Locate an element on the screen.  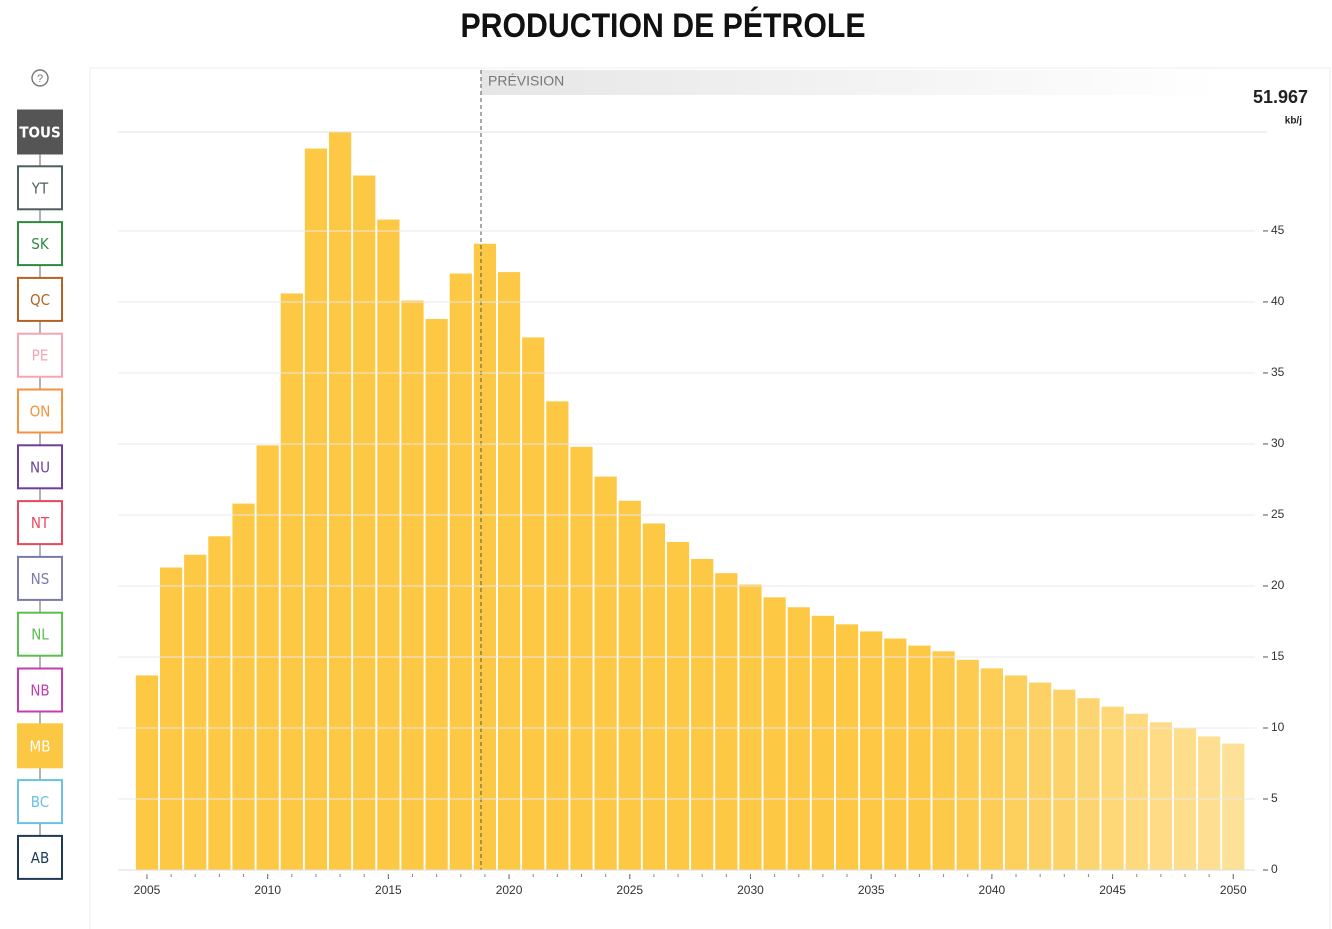
x-tick-label: 2005 is located at coordinates (147, 890).